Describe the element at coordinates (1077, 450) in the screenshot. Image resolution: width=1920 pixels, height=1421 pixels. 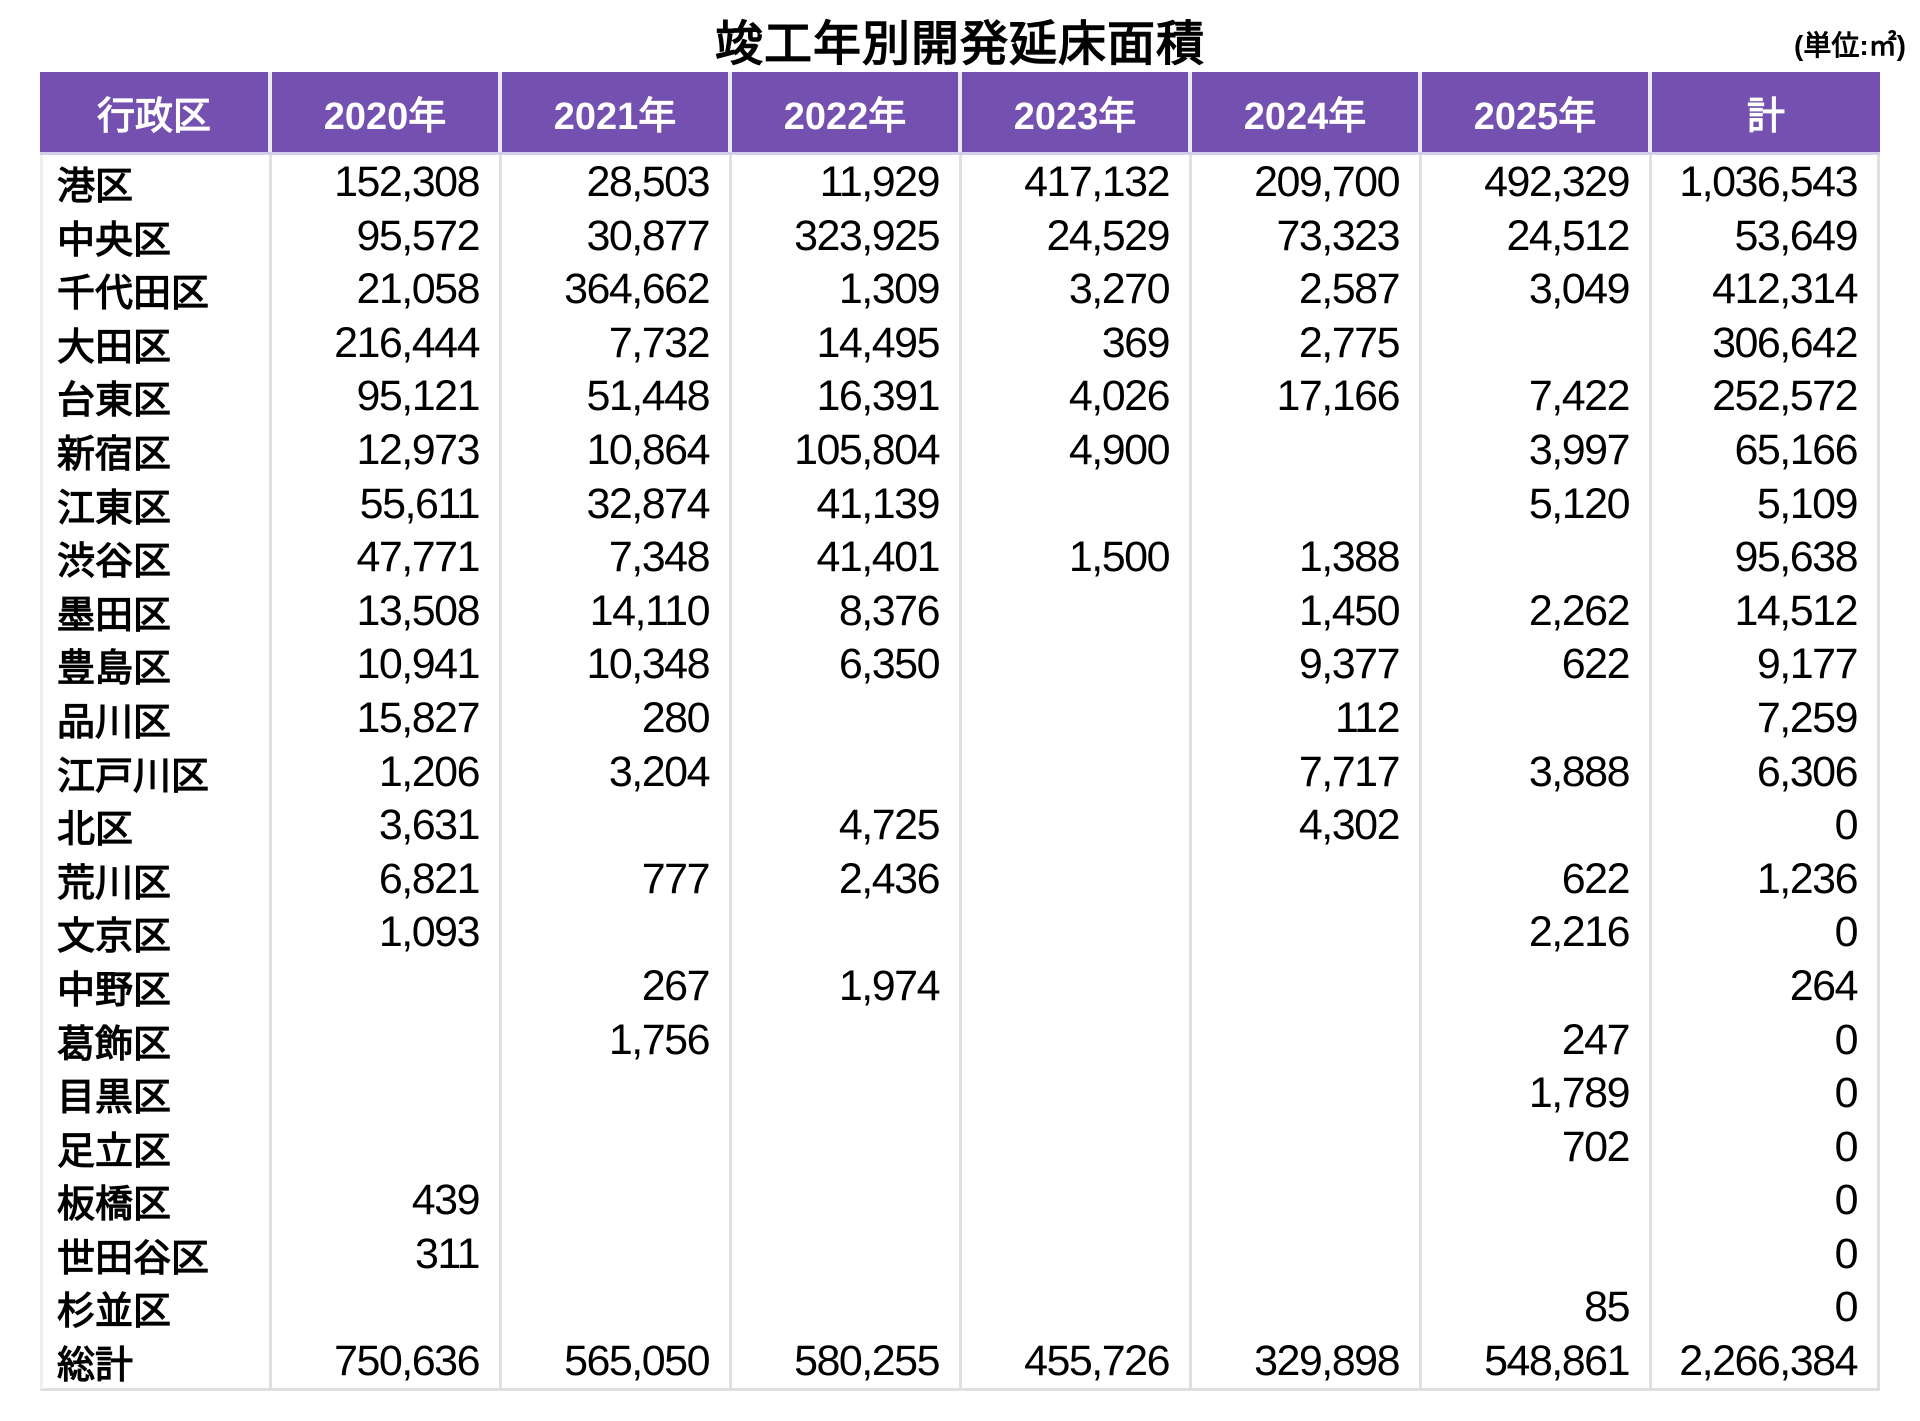
I see `value-cell: 4,900` at that location.